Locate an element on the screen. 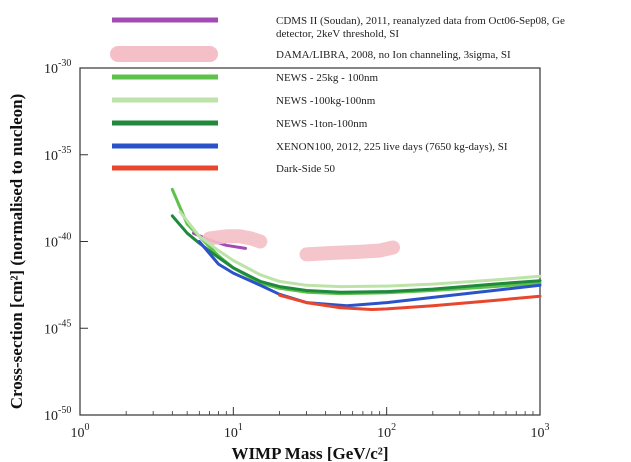 This screenshot has width=631, height=462. x-tick-label: 10⁰ is located at coordinates (80, 431).